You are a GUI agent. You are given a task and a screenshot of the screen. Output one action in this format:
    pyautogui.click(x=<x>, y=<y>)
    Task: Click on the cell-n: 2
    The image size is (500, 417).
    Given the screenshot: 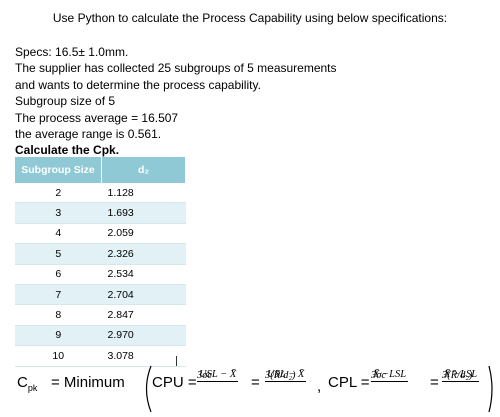 What is the action you would take?
    pyautogui.click(x=58, y=193)
    